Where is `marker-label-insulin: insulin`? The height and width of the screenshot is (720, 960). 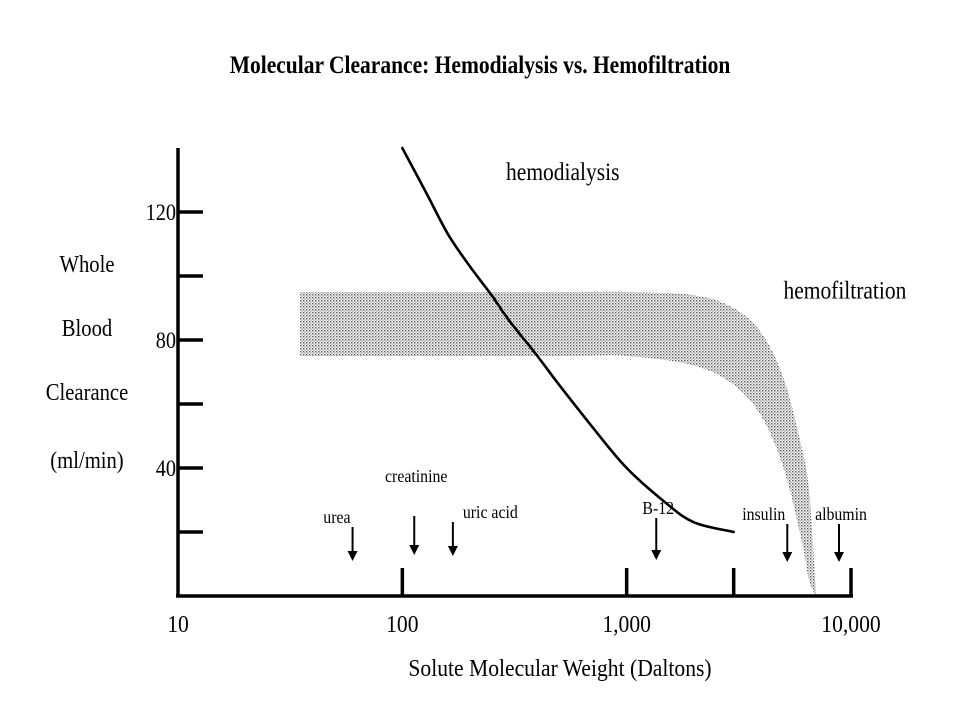 marker-label-insulin: insulin is located at coordinates (764, 514).